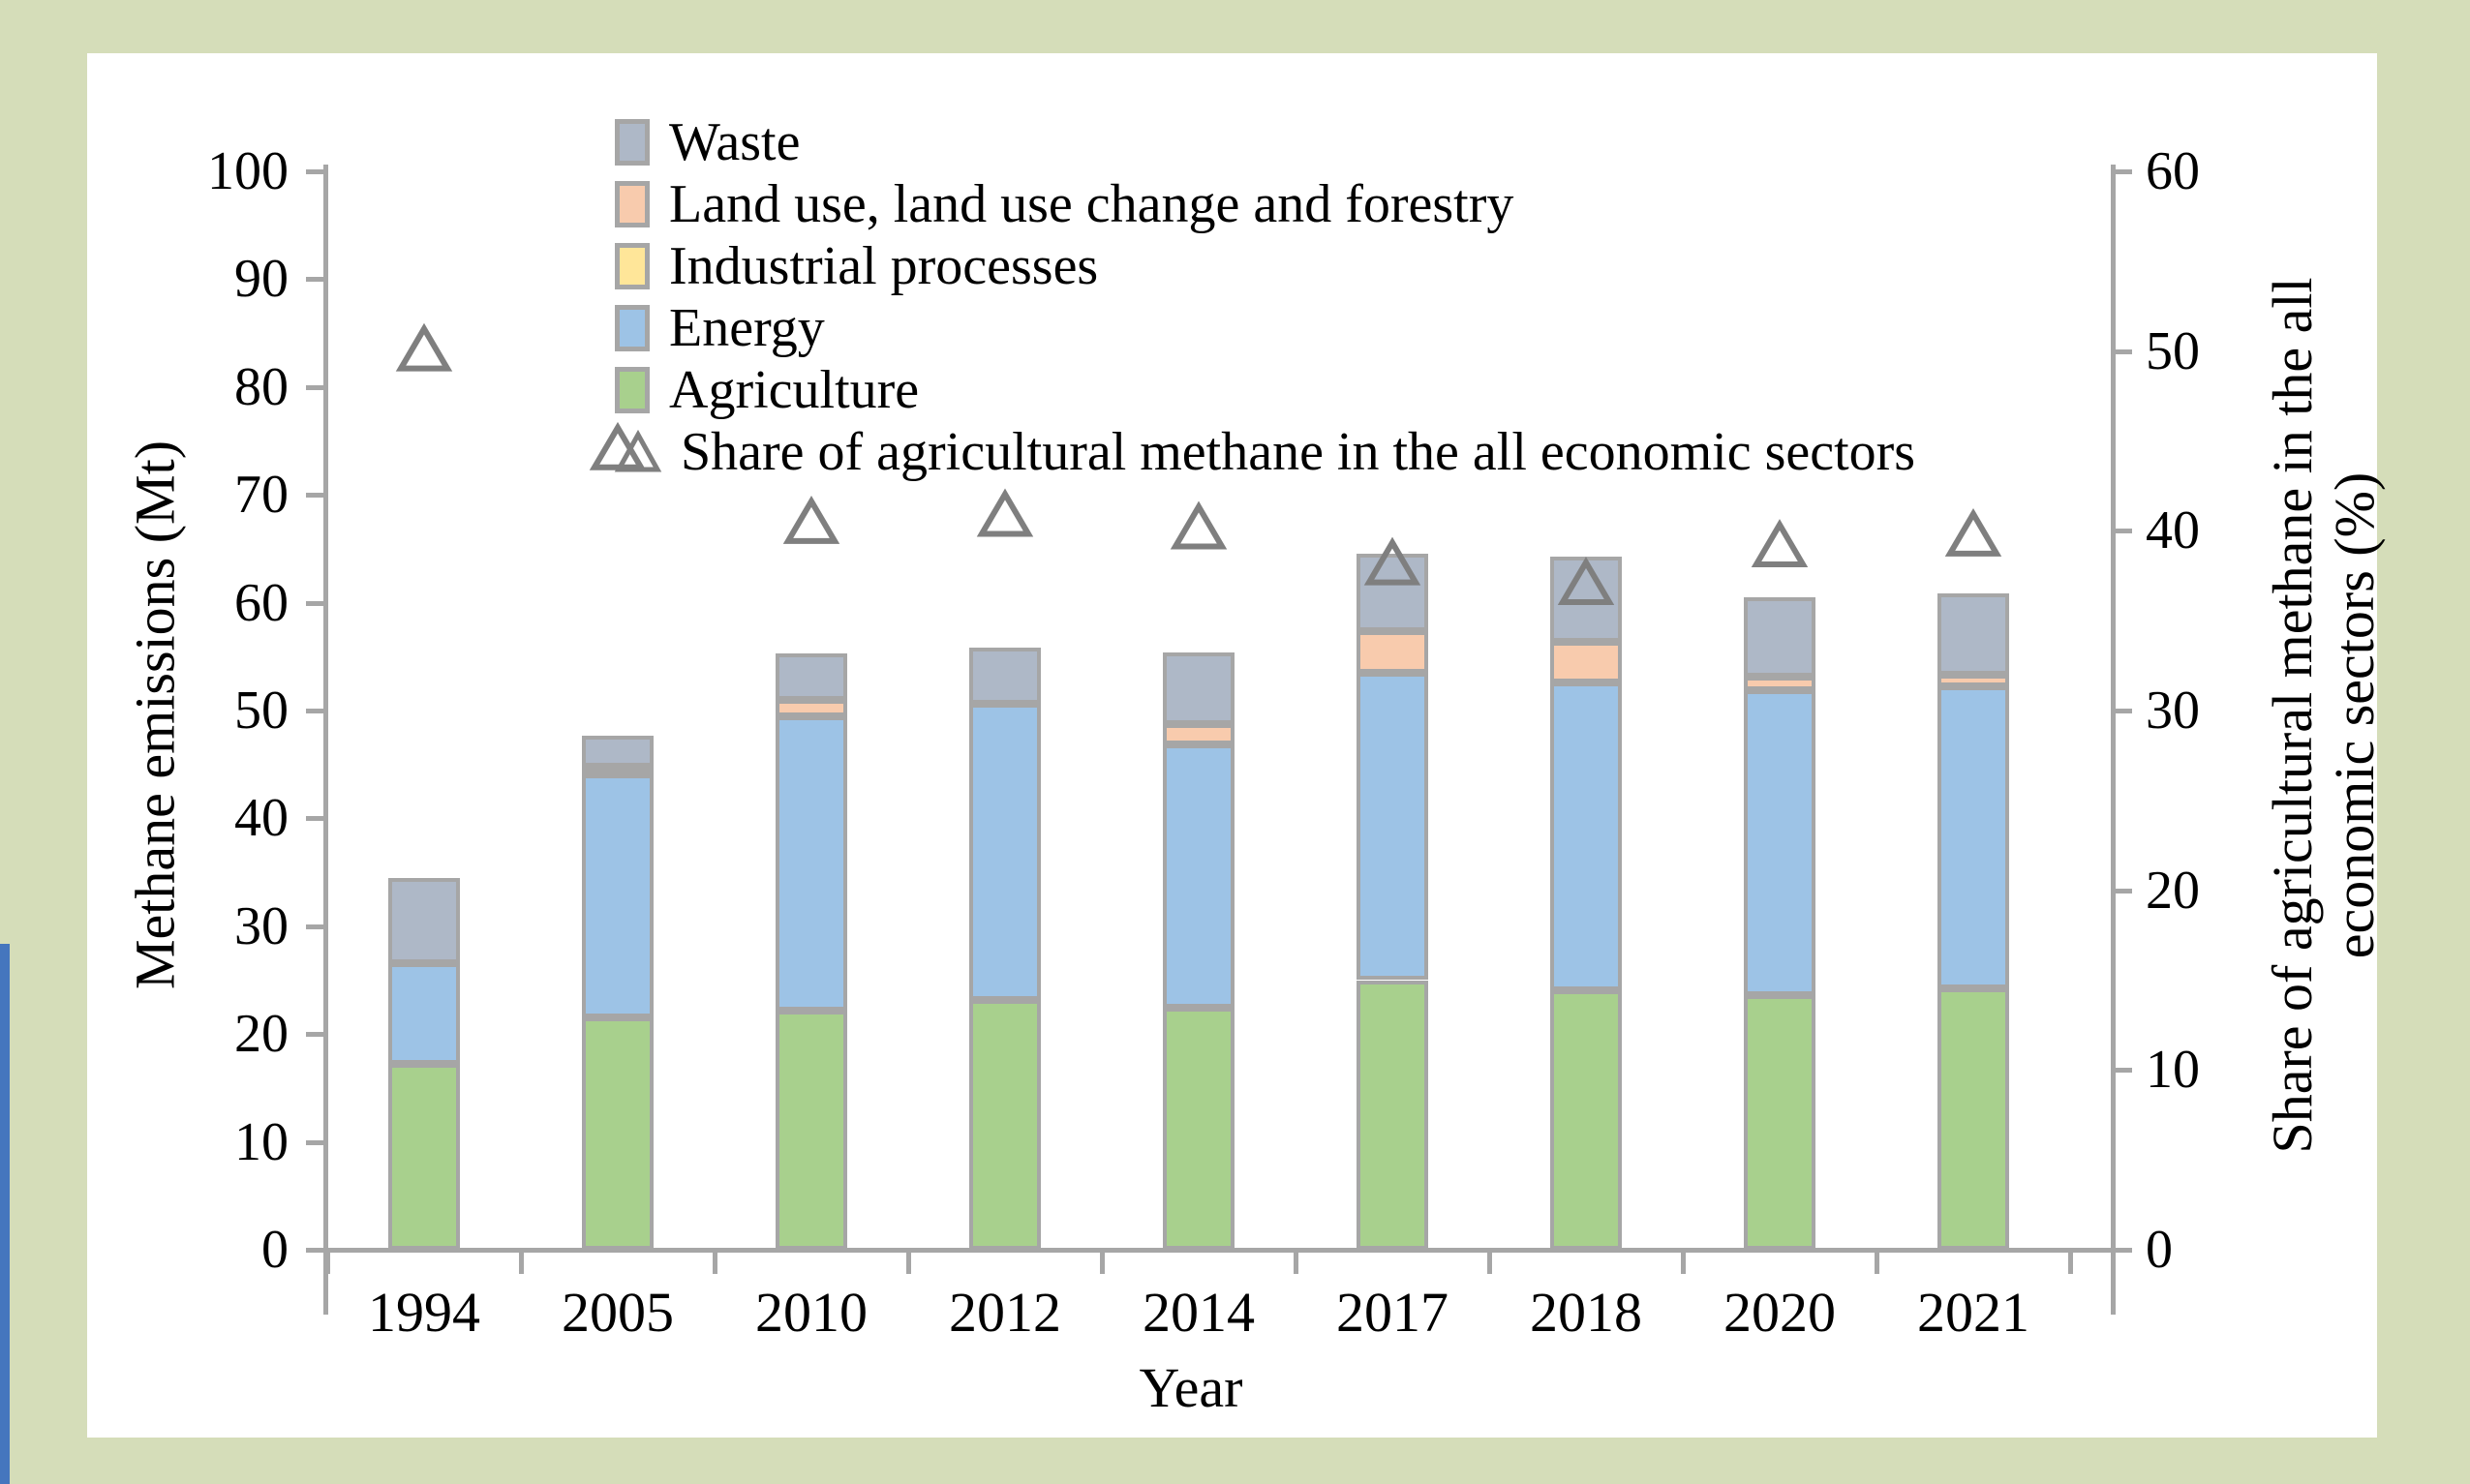 This screenshot has width=2470, height=1484. Describe the element at coordinates (747, 328) in the screenshot. I see `legend-label: Energy` at that location.